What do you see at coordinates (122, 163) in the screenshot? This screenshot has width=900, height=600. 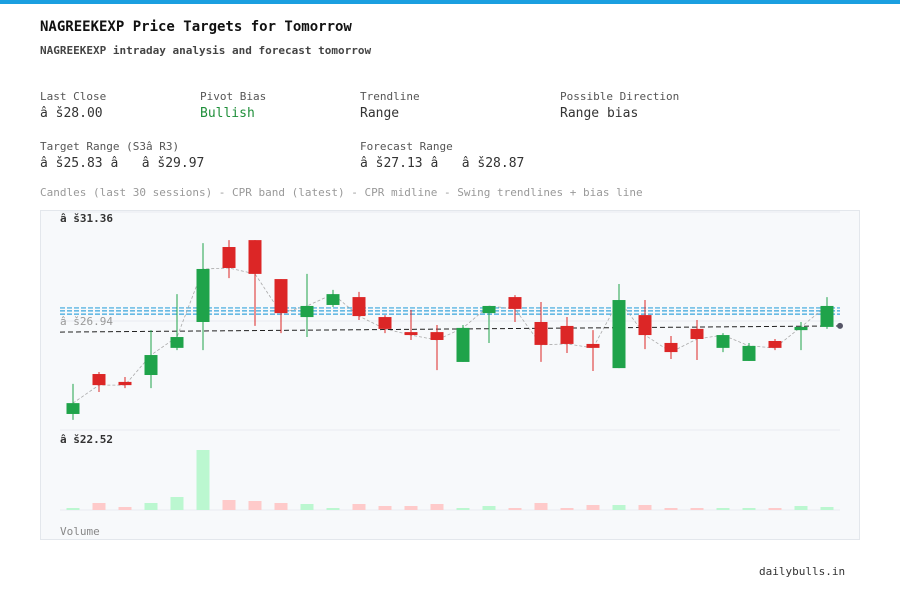 I see `stat-value: â š25.83 â â š29.97` at bounding box center [122, 163].